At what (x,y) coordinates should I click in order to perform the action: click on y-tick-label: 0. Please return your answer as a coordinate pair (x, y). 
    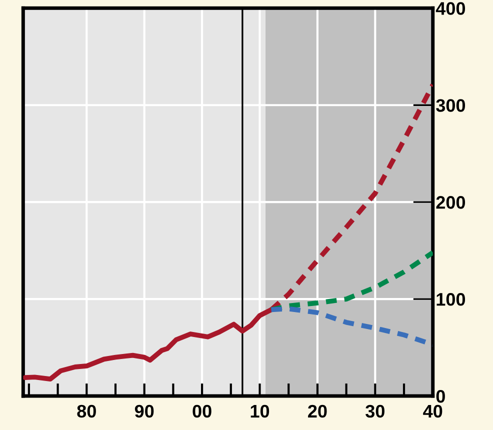
    Looking at the image, I should click on (440, 396).